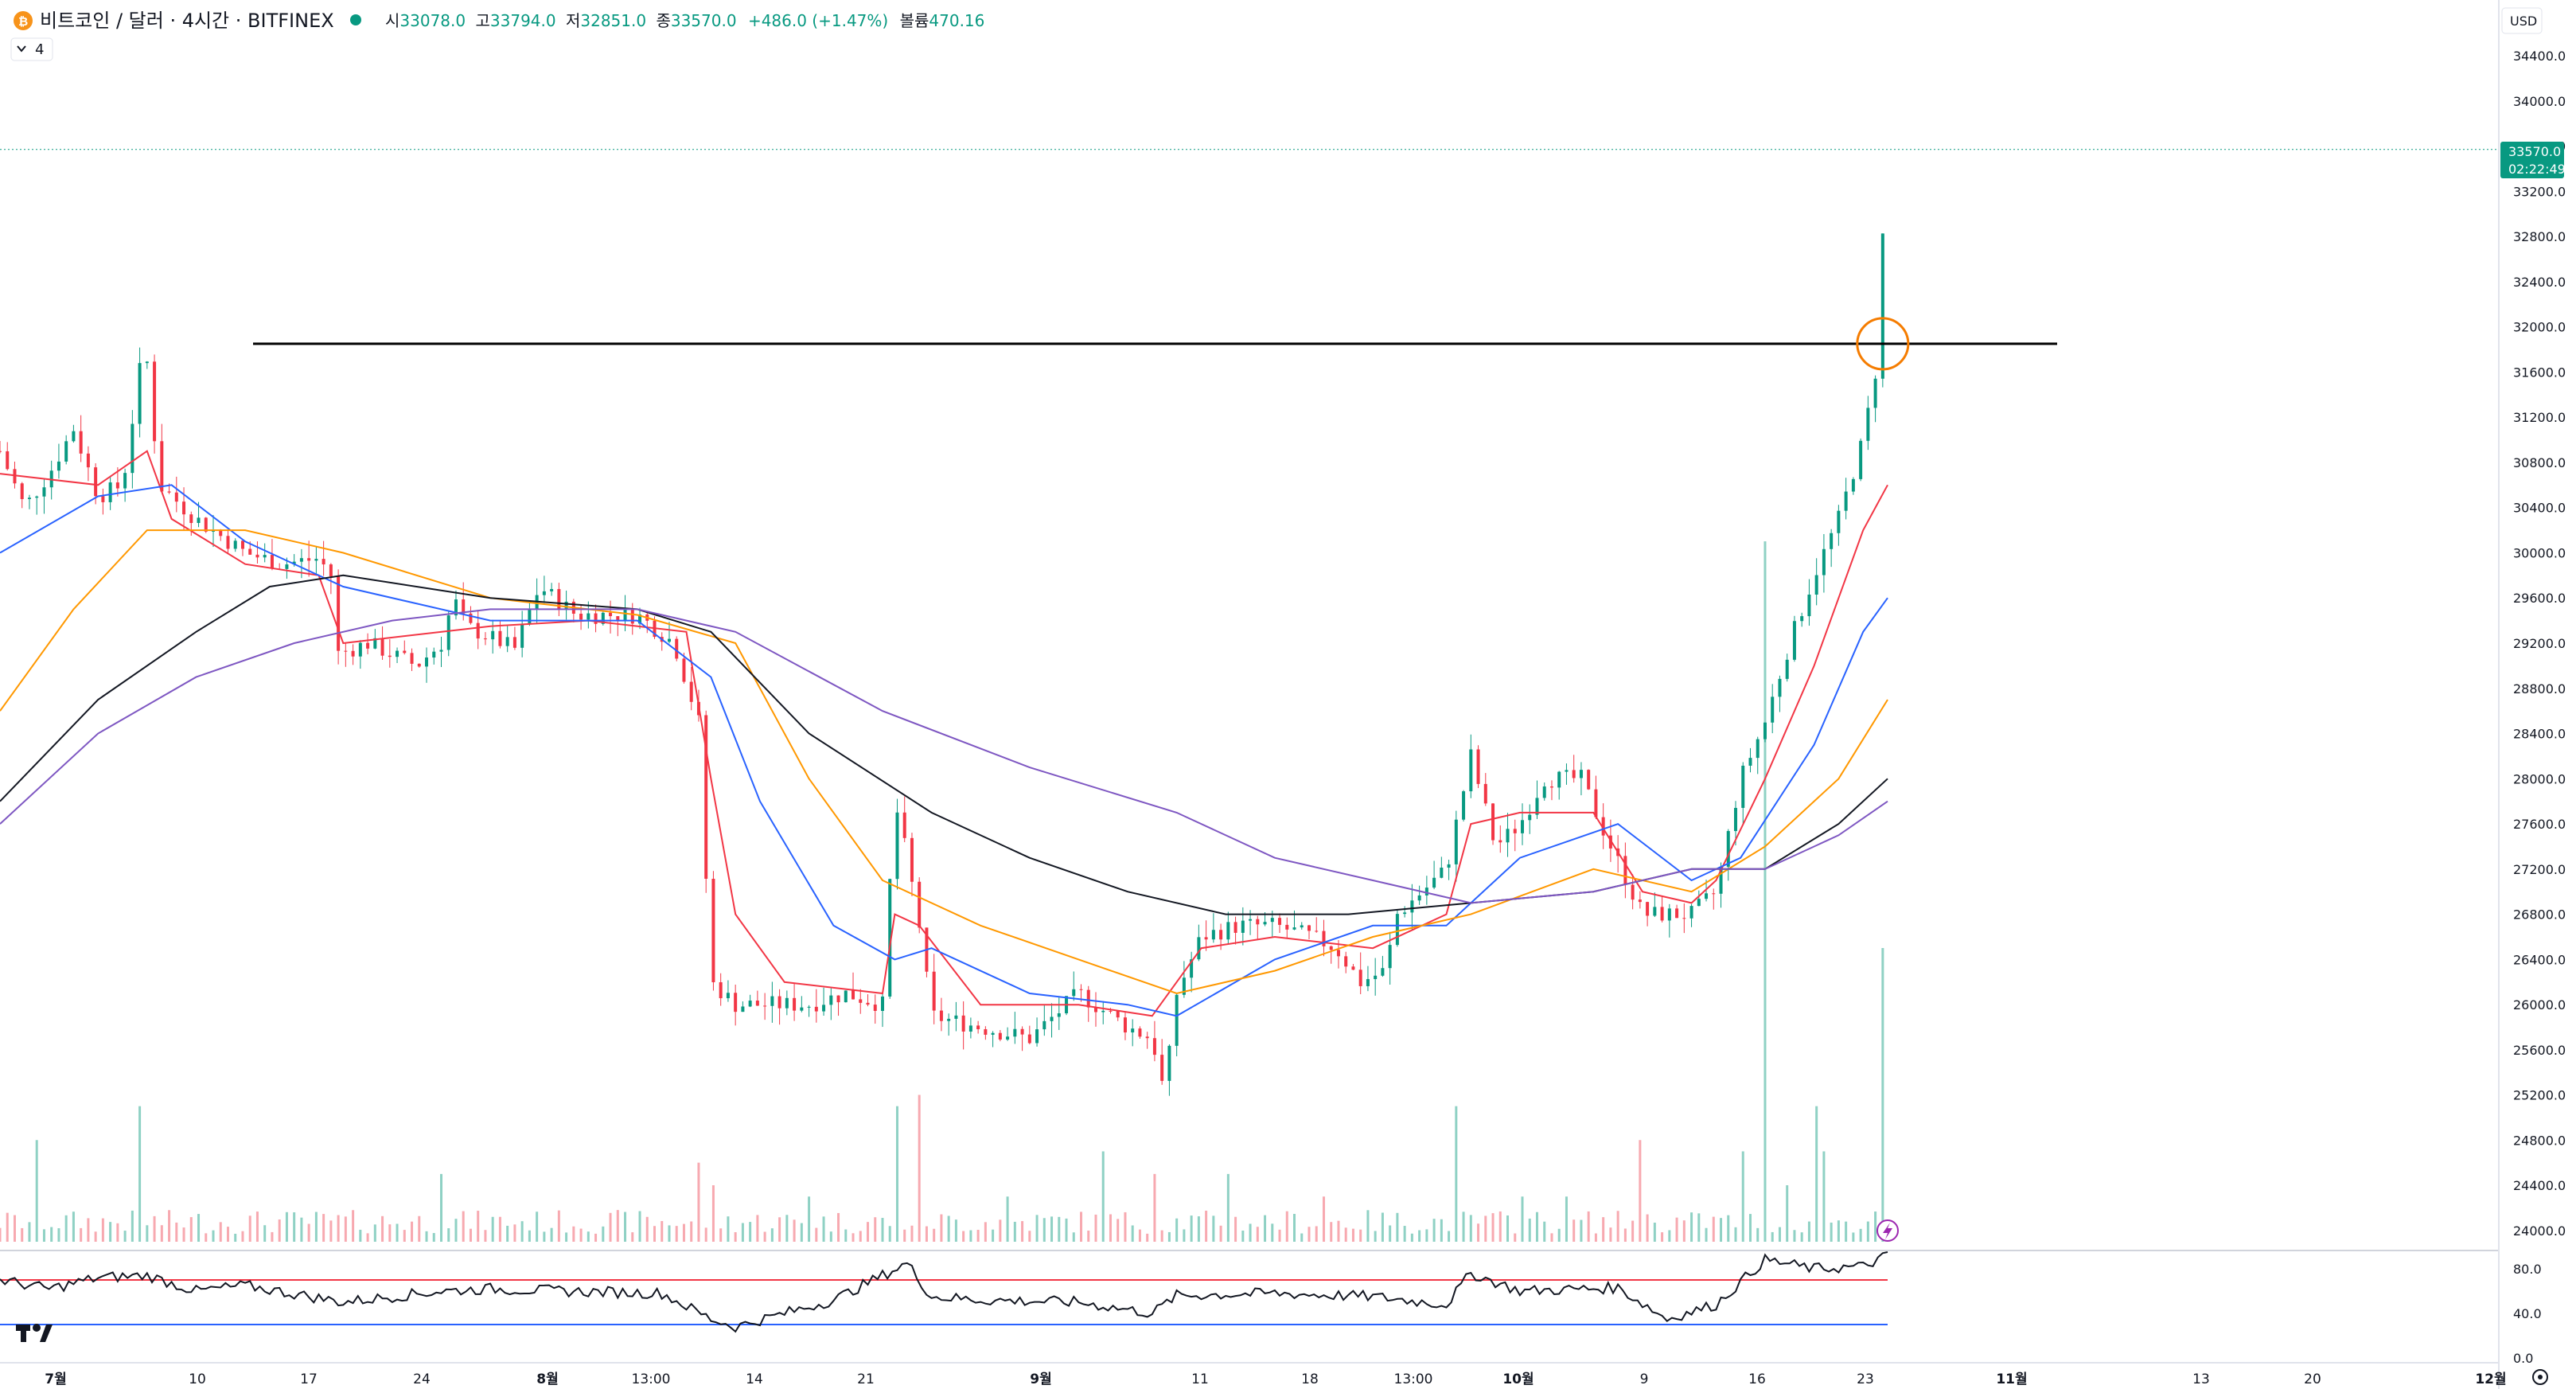  Describe the element at coordinates (31, 49) in the screenshot. I see `collapse-indicators-button: 4` at that location.